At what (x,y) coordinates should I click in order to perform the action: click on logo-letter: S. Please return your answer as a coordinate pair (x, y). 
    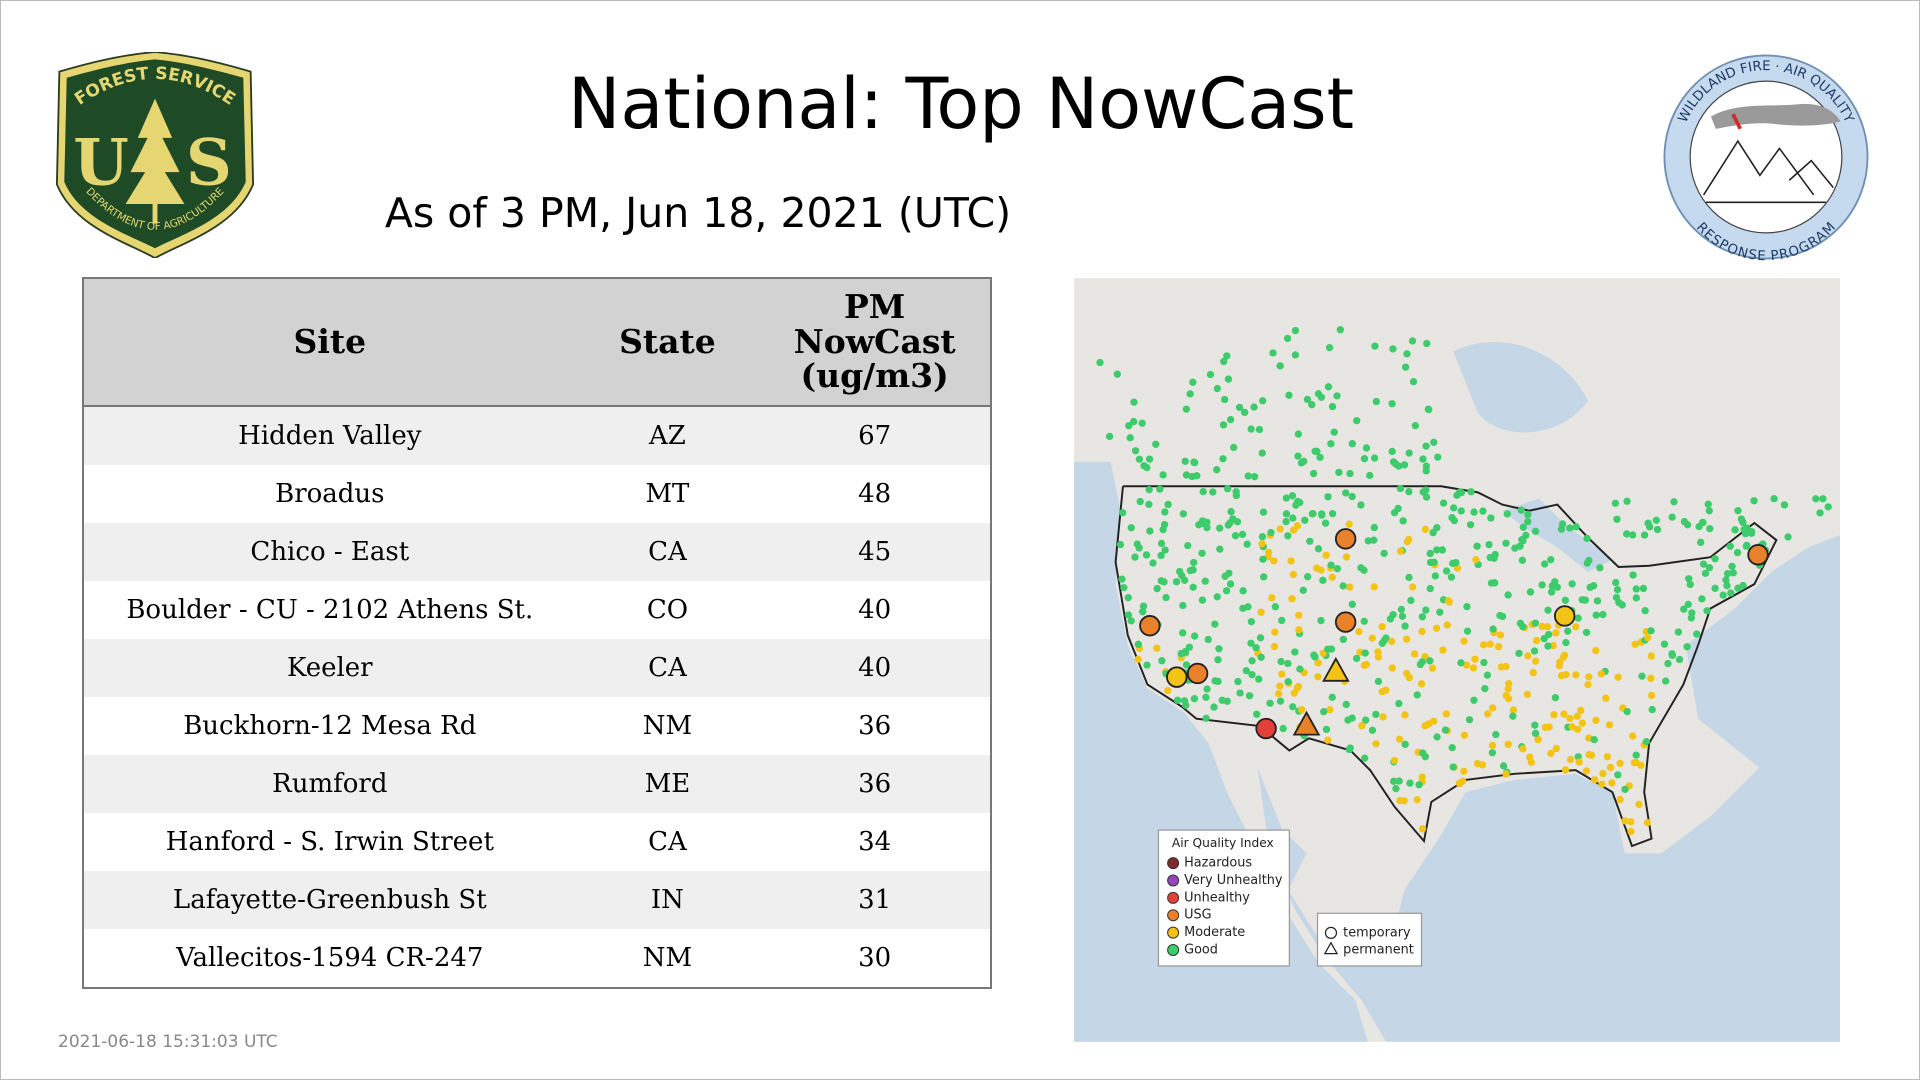
    Looking at the image, I should click on (209, 162).